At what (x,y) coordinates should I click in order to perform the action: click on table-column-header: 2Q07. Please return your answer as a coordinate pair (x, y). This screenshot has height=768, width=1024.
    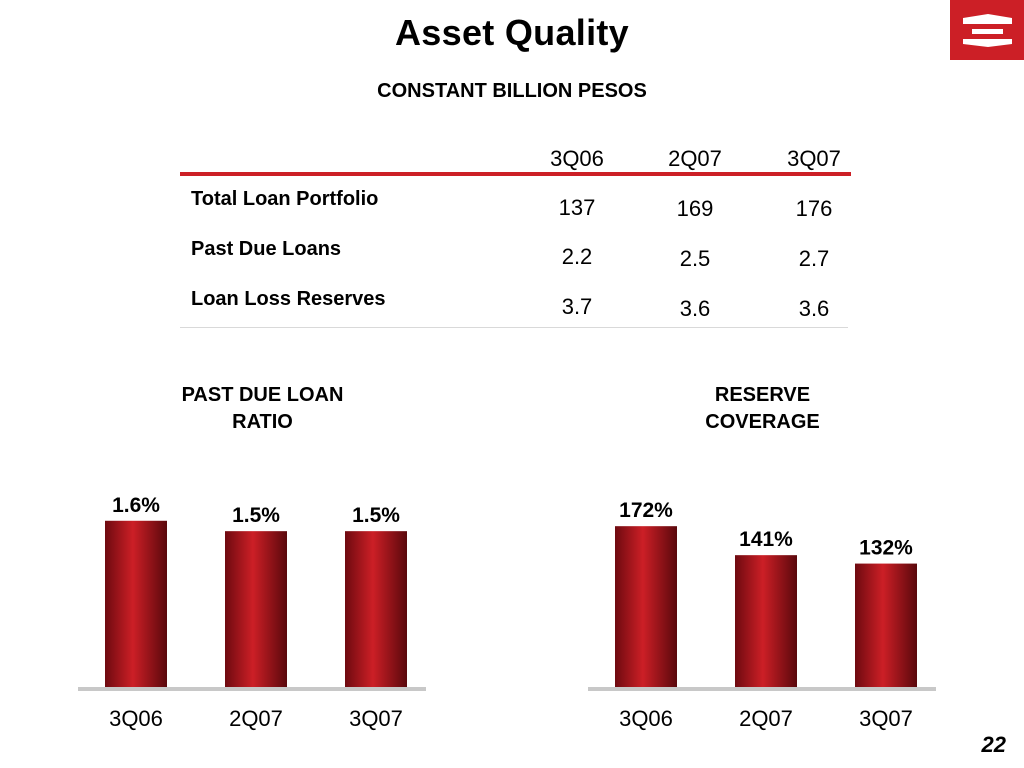
    Looking at the image, I should click on (695, 158).